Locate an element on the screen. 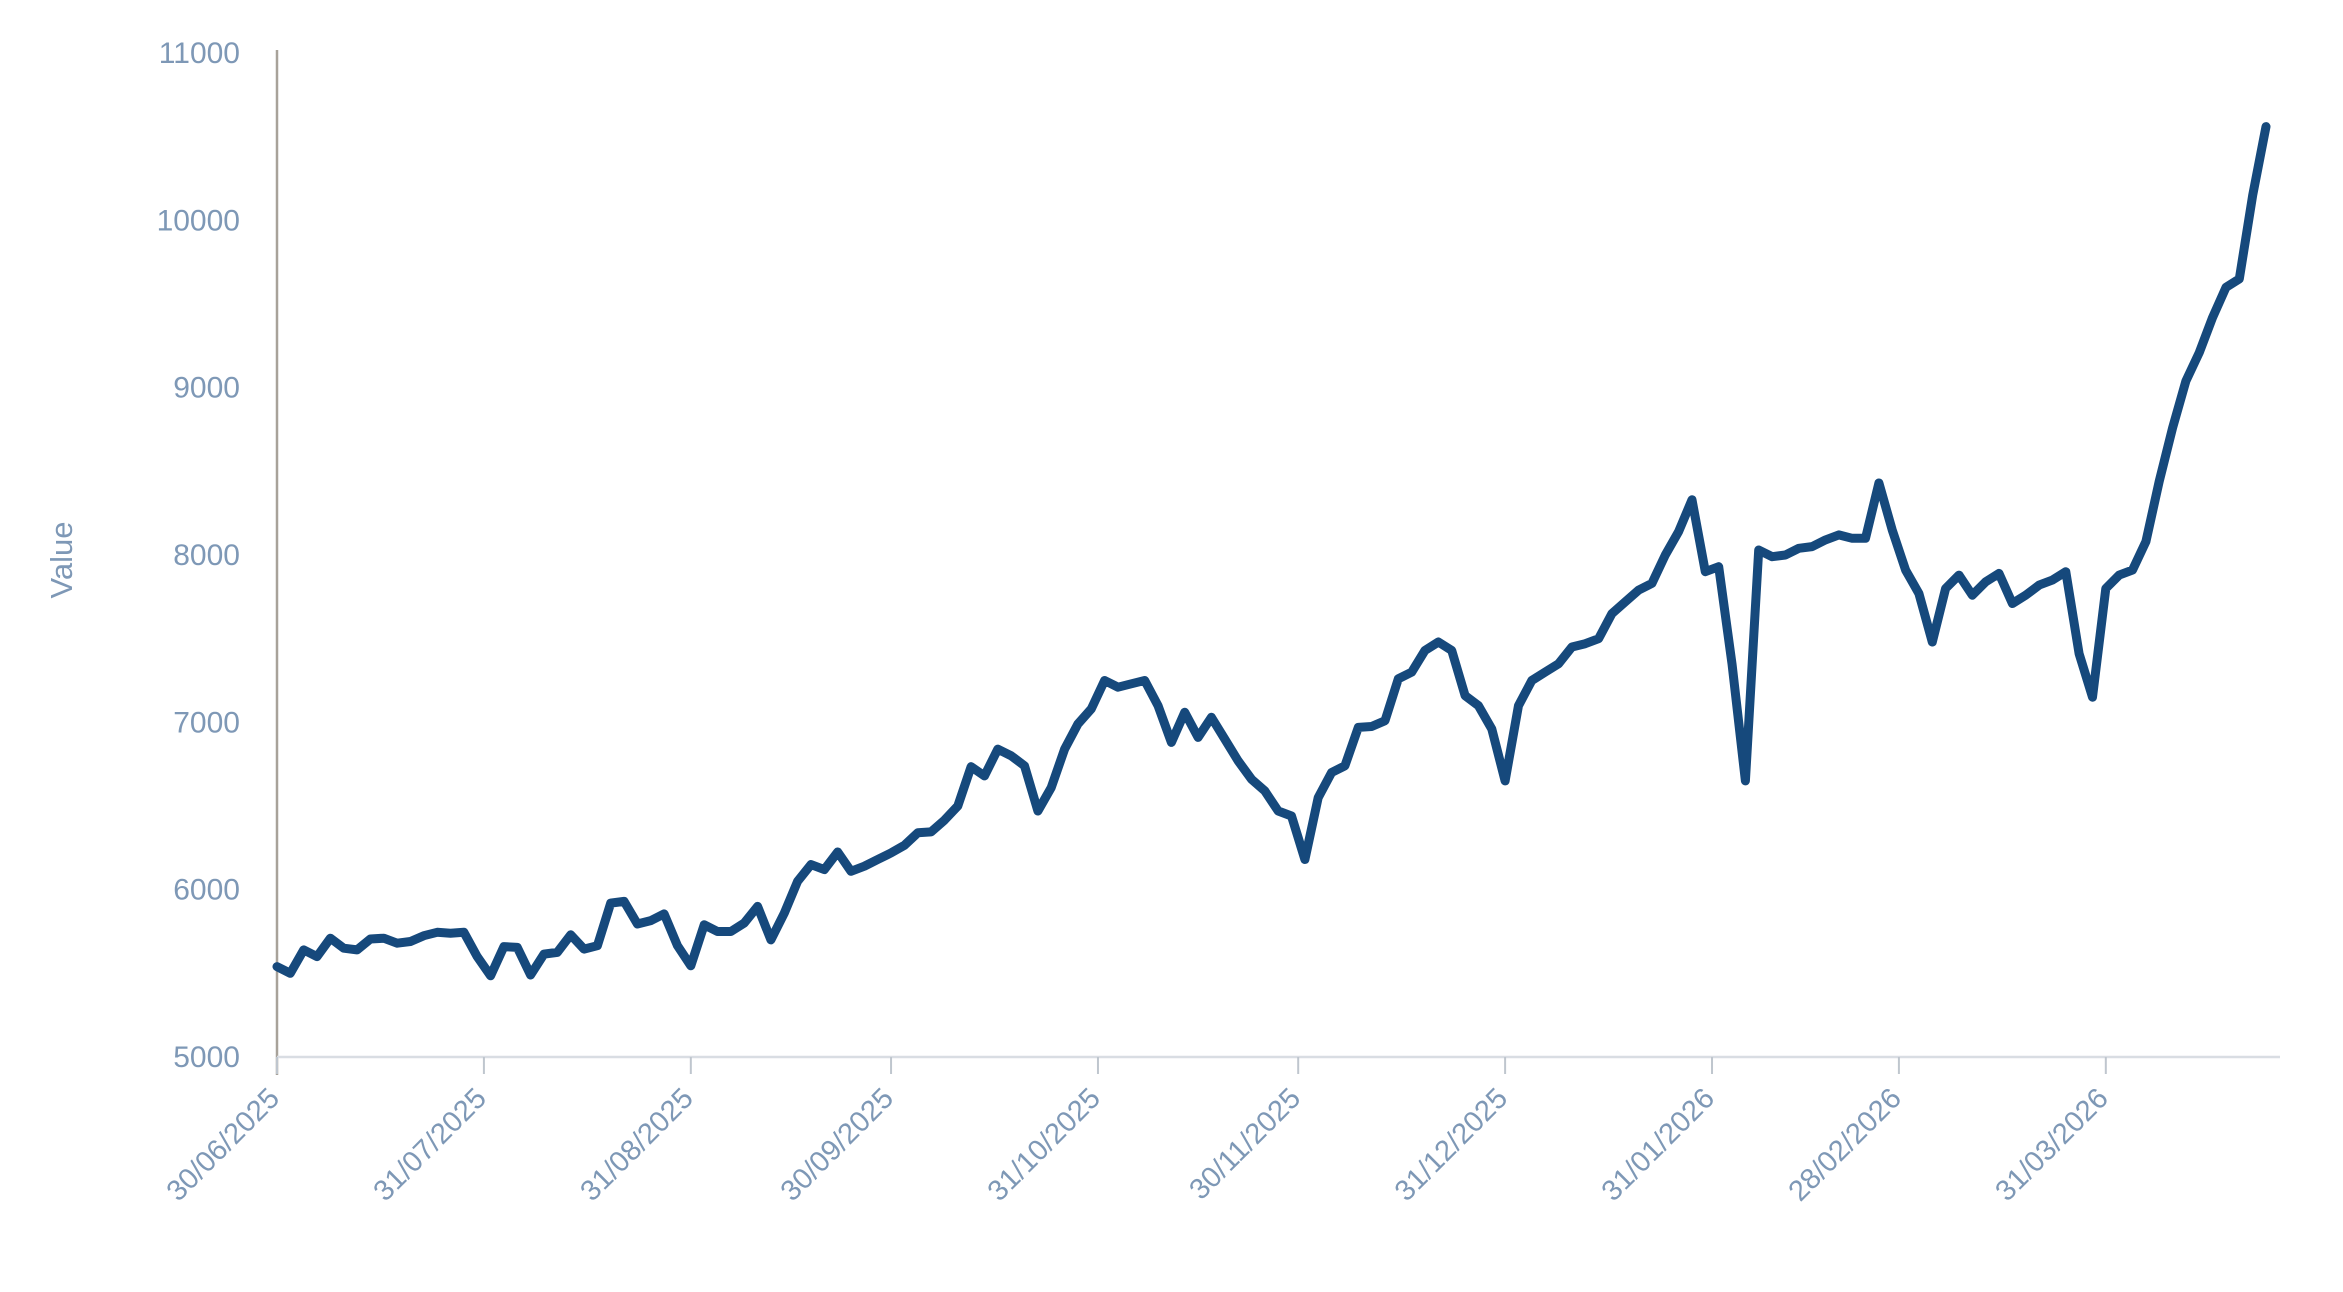  y-tick-label: 10000 is located at coordinates (198, 220).